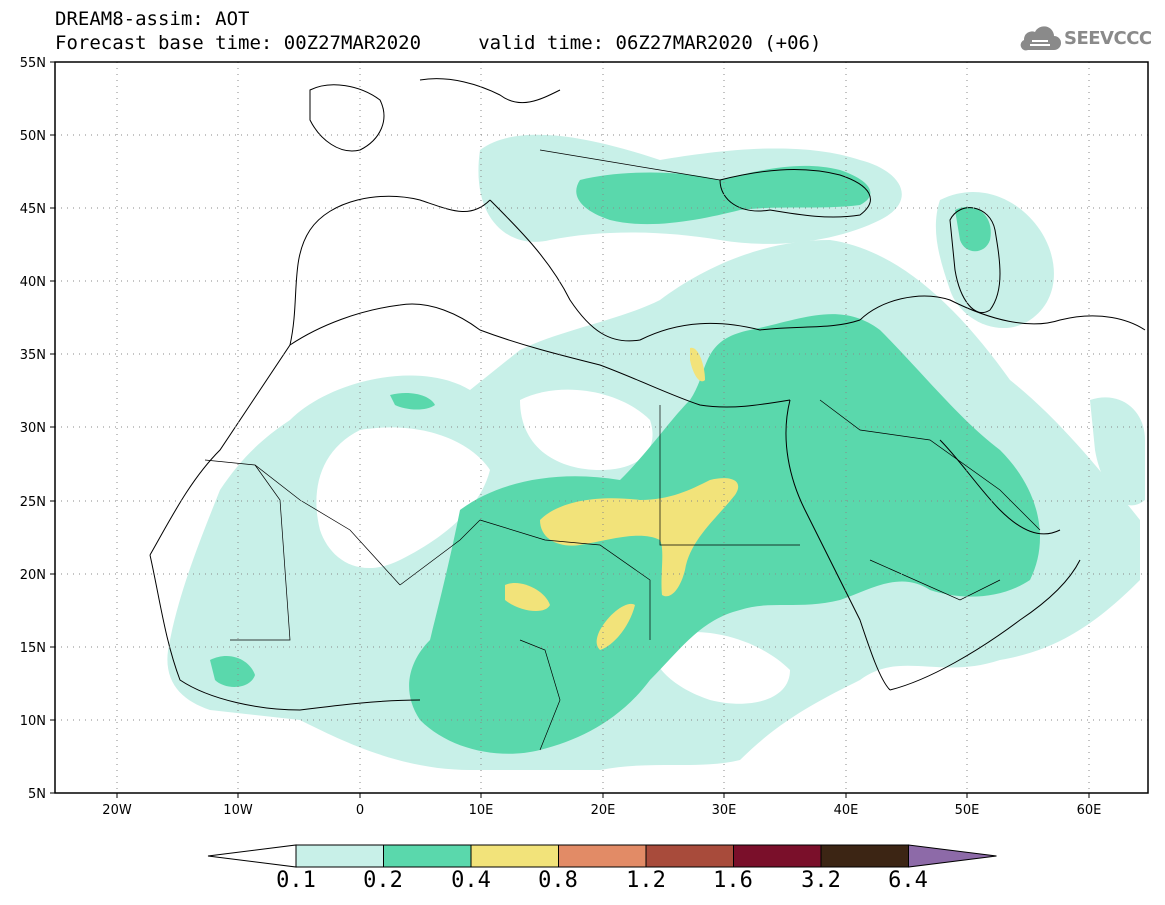 The image size is (1165, 905). Describe the element at coordinates (1089, 810) in the screenshot. I see `lon-label: 60E` at that location.